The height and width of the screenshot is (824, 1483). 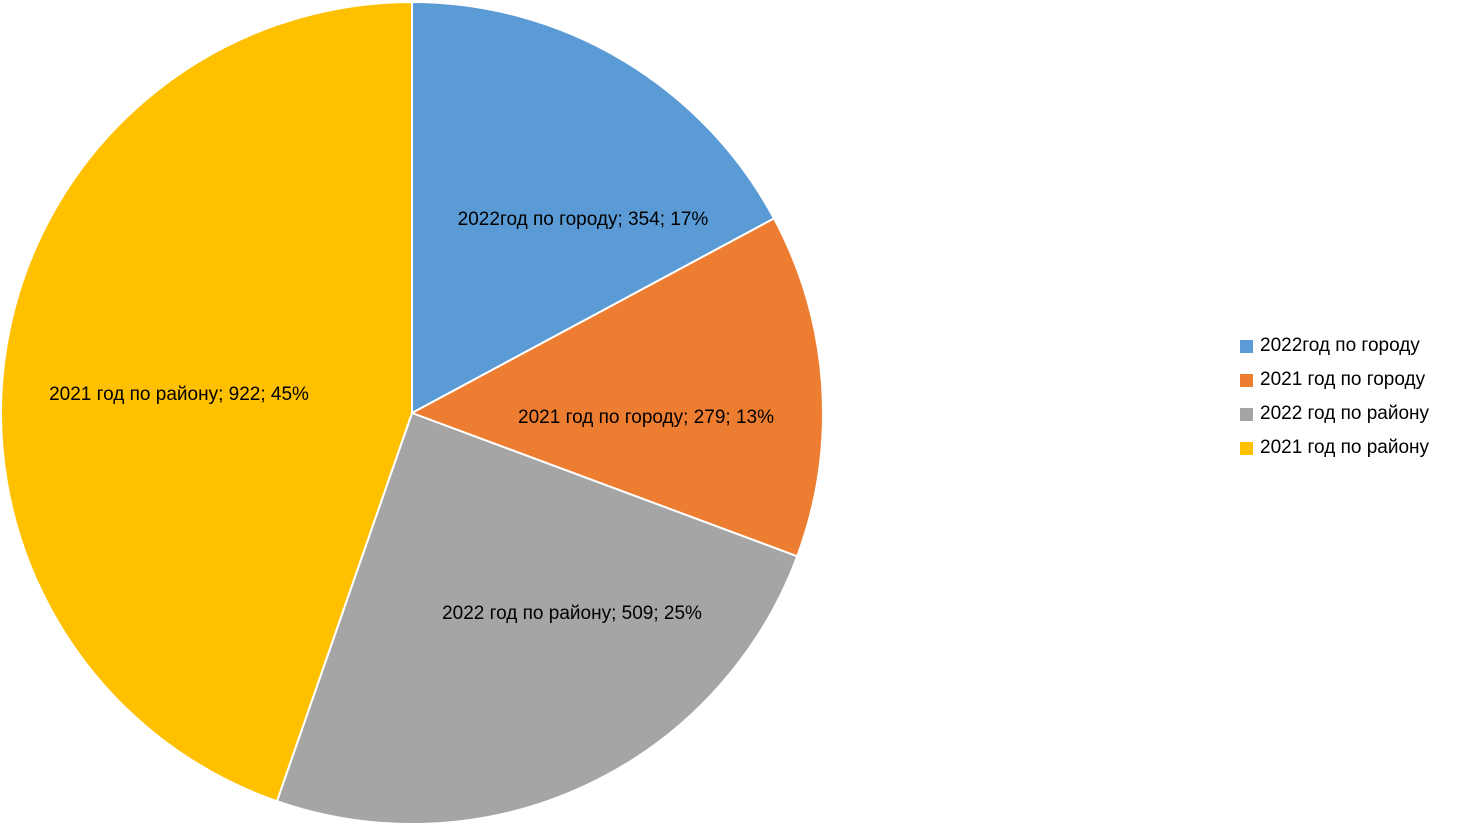 I want to click on legend-item: 2022год по городу, so click(x=1334, y=346).